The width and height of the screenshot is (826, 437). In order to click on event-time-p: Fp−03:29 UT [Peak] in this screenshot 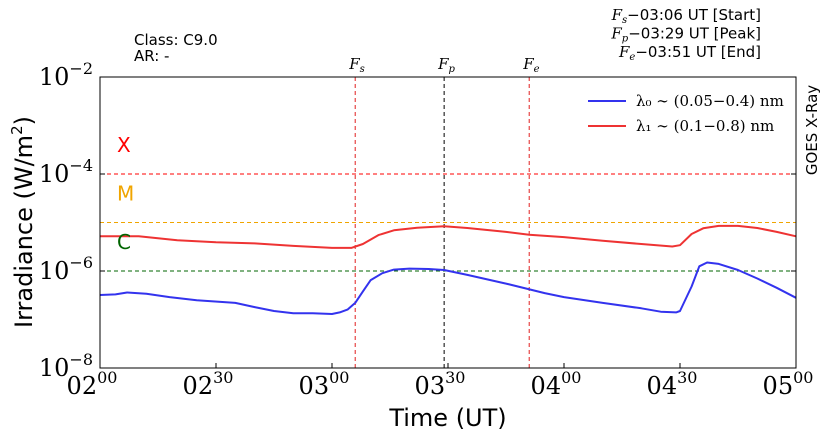, I will do `click(685, 35)`.